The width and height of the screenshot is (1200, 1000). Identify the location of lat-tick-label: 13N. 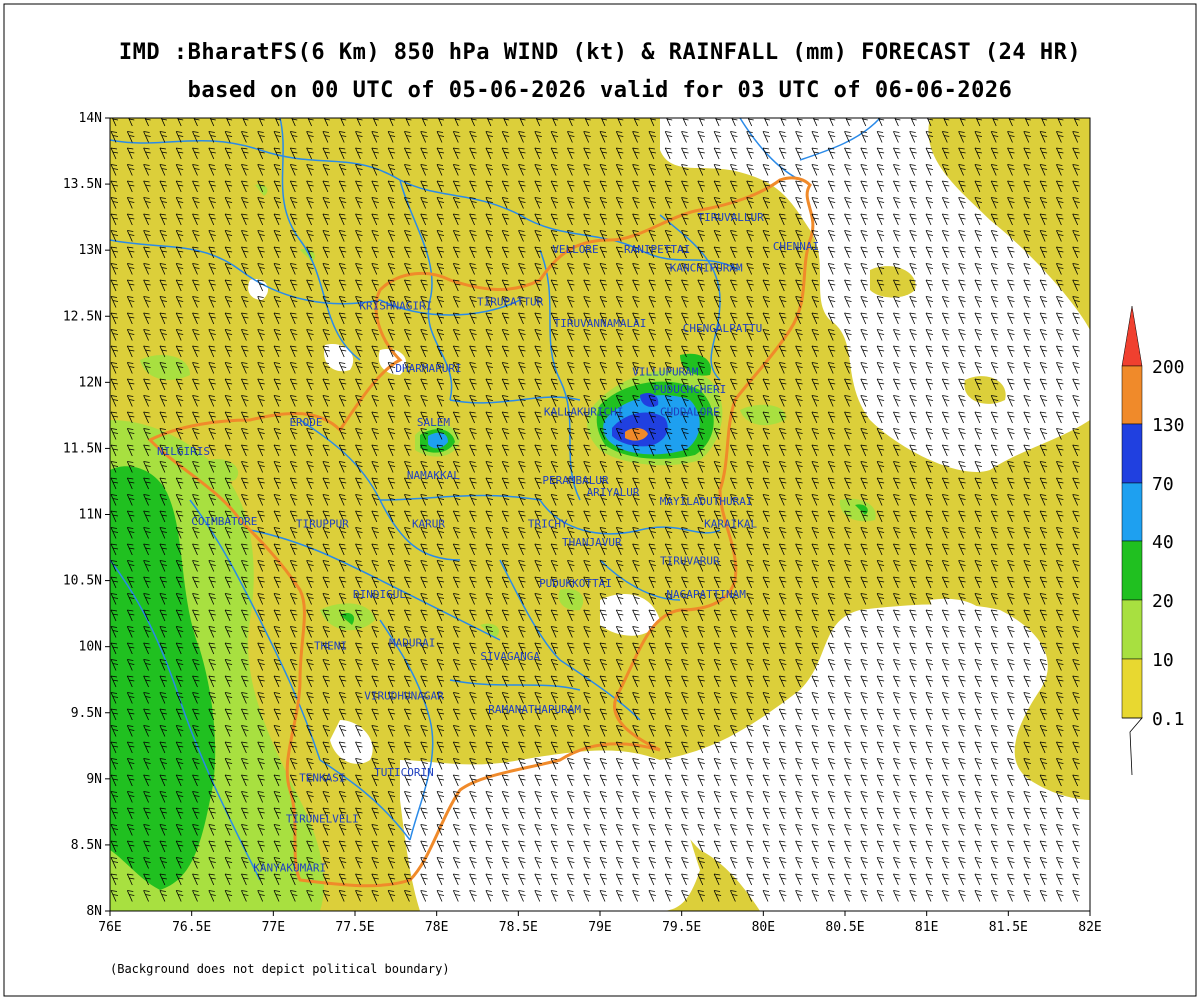
(90, 250).